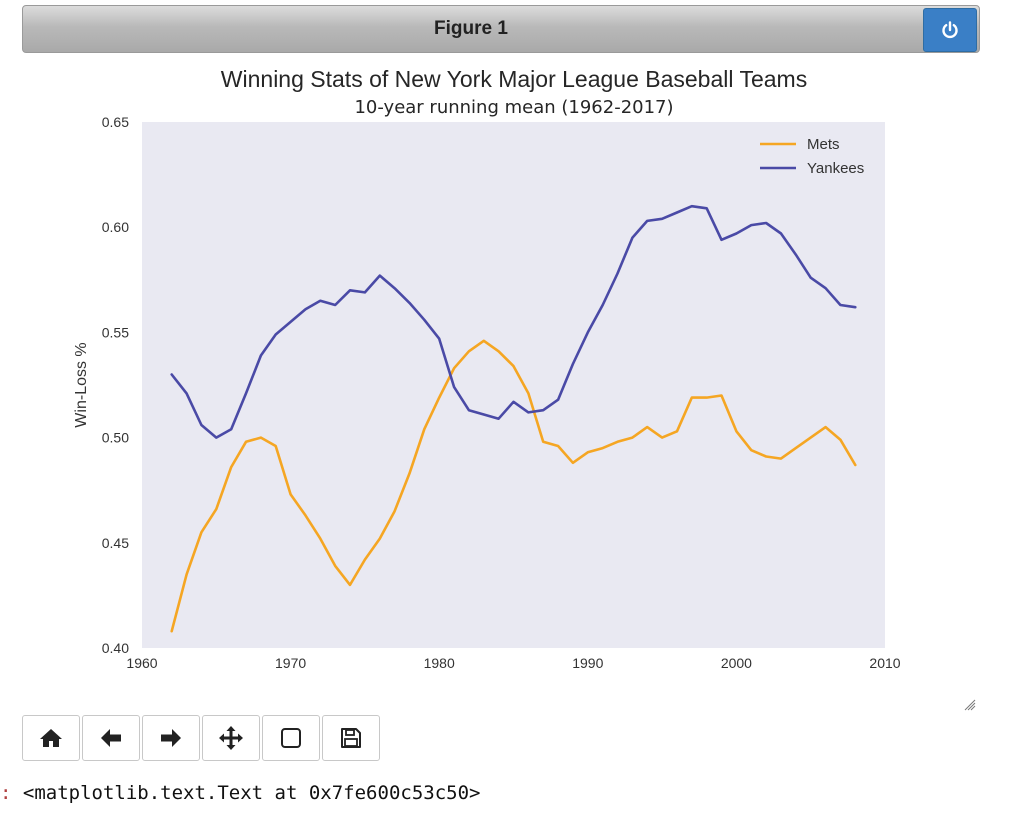  I want to click on arrow-right-icon, so click(171, 738).